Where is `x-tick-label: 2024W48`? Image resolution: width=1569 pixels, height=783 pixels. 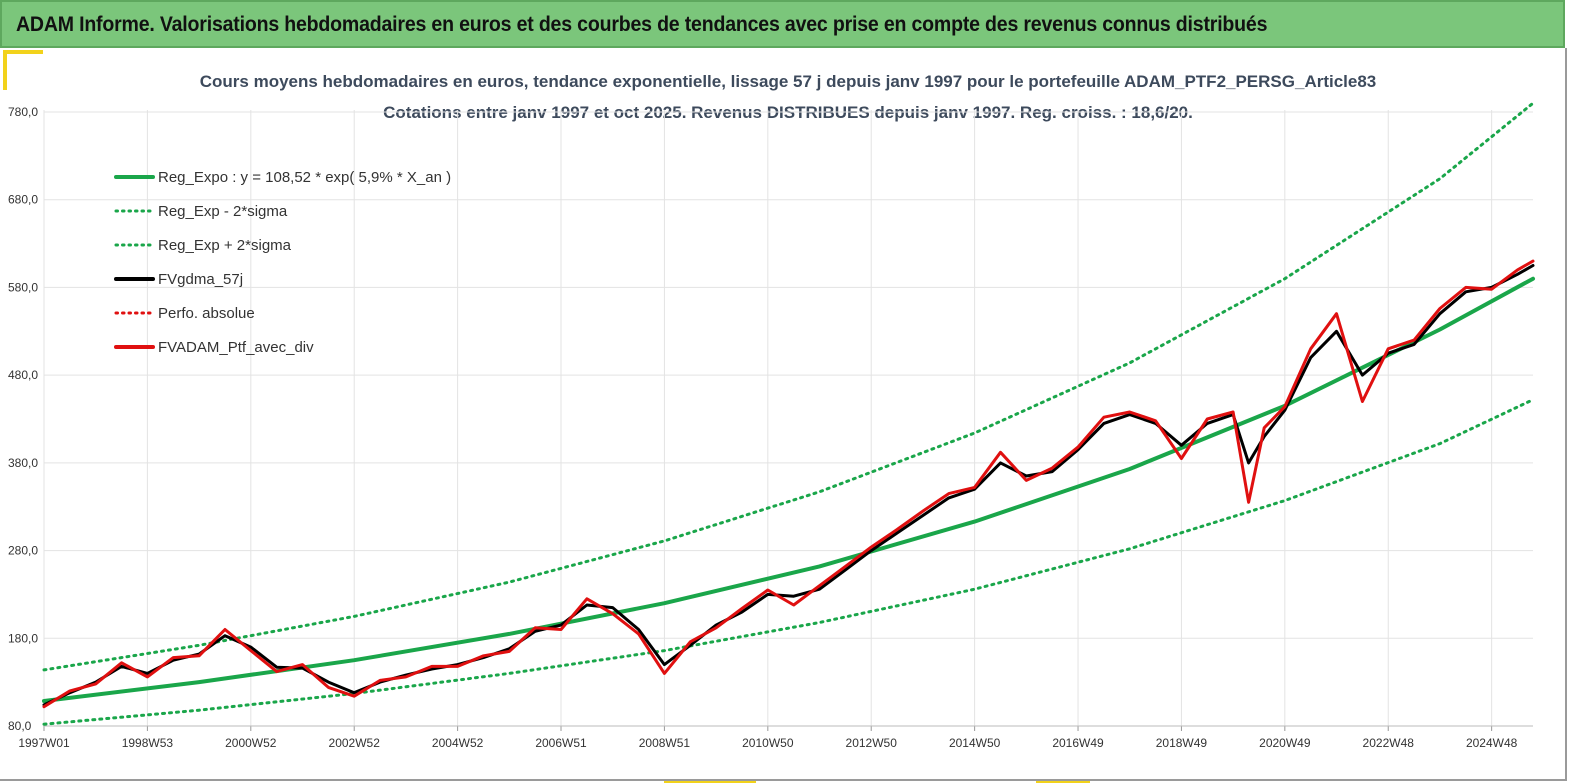
x-tick-label: 2024W48 is located at coordinates (1492, 743).